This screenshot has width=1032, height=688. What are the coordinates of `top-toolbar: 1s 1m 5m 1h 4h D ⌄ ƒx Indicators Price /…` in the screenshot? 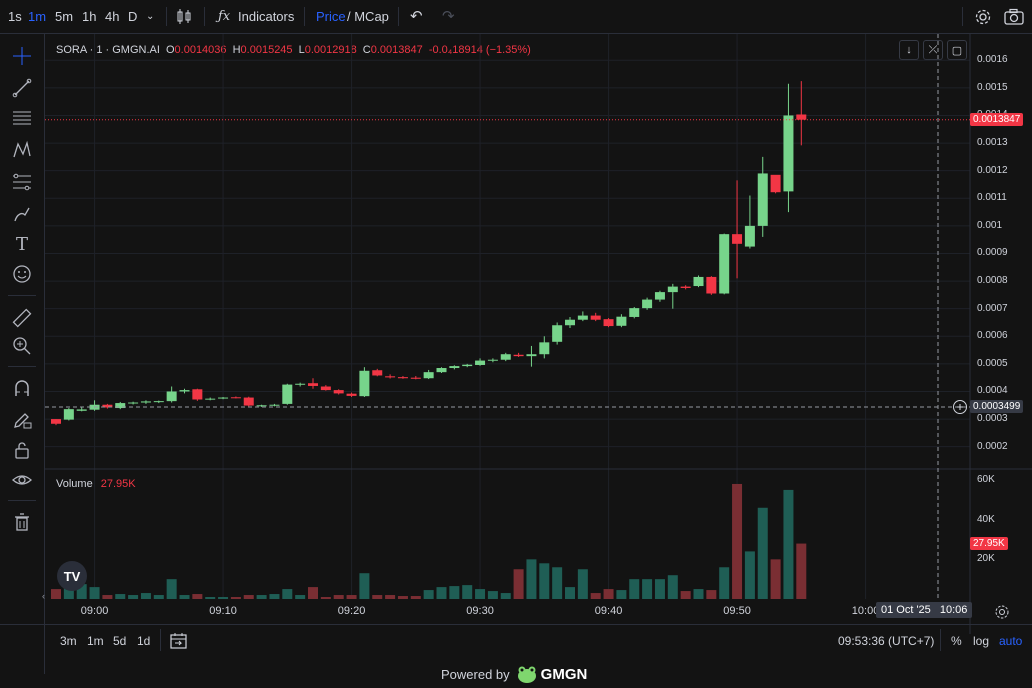 It's located at (516, 17).